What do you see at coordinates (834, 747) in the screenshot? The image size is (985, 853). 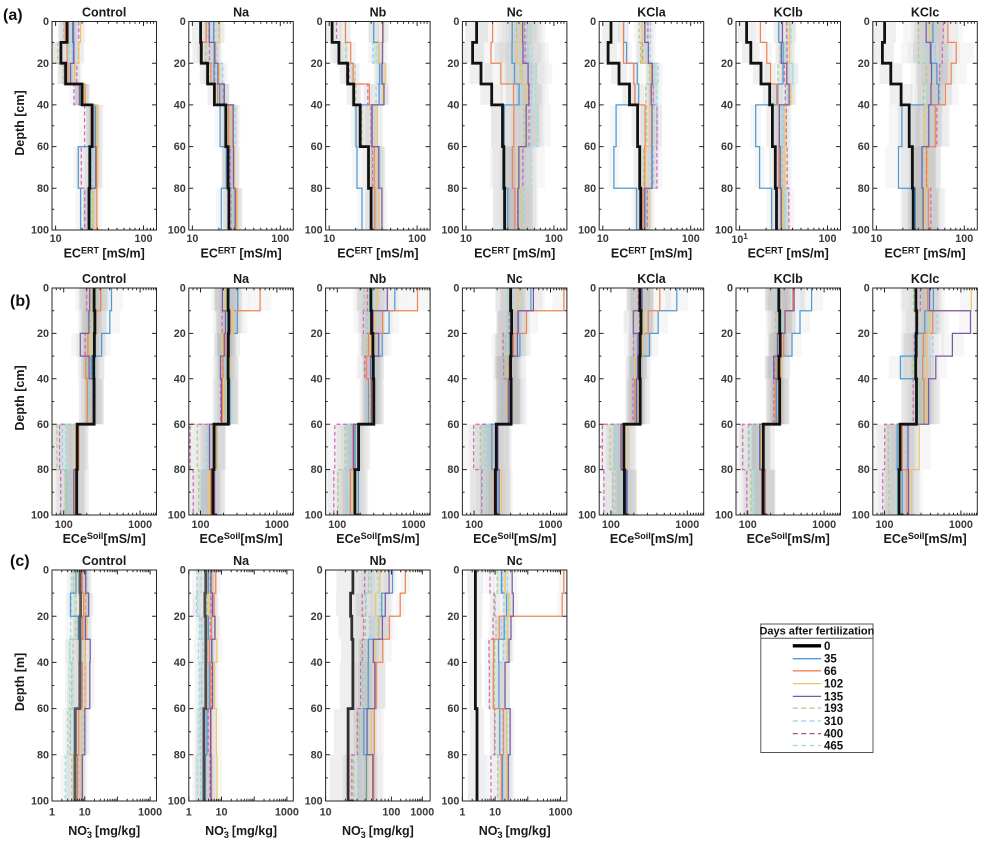 I see `svg-text: 465` at bounding box center [834, 747].